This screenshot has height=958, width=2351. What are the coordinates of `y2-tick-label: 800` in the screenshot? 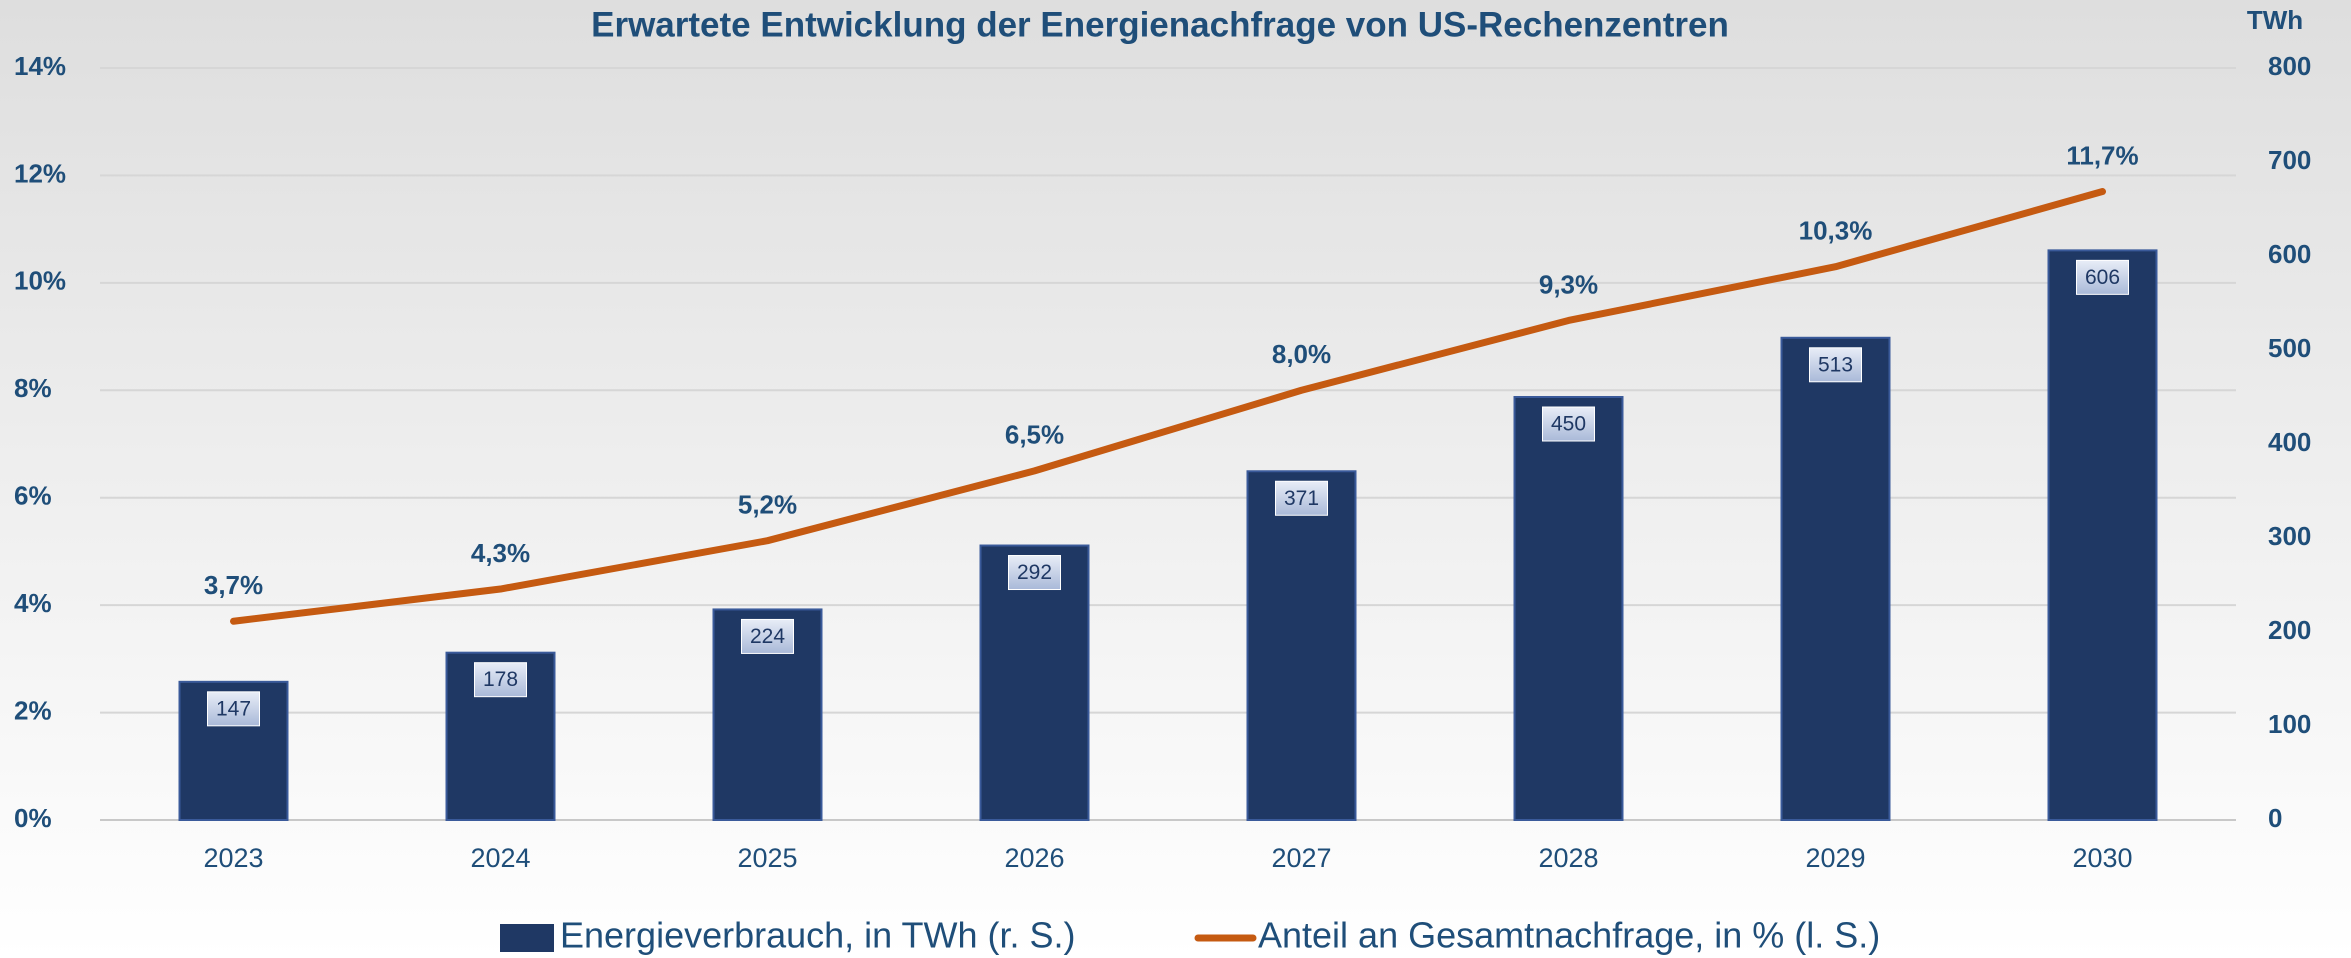 It's located at (2289, 66).